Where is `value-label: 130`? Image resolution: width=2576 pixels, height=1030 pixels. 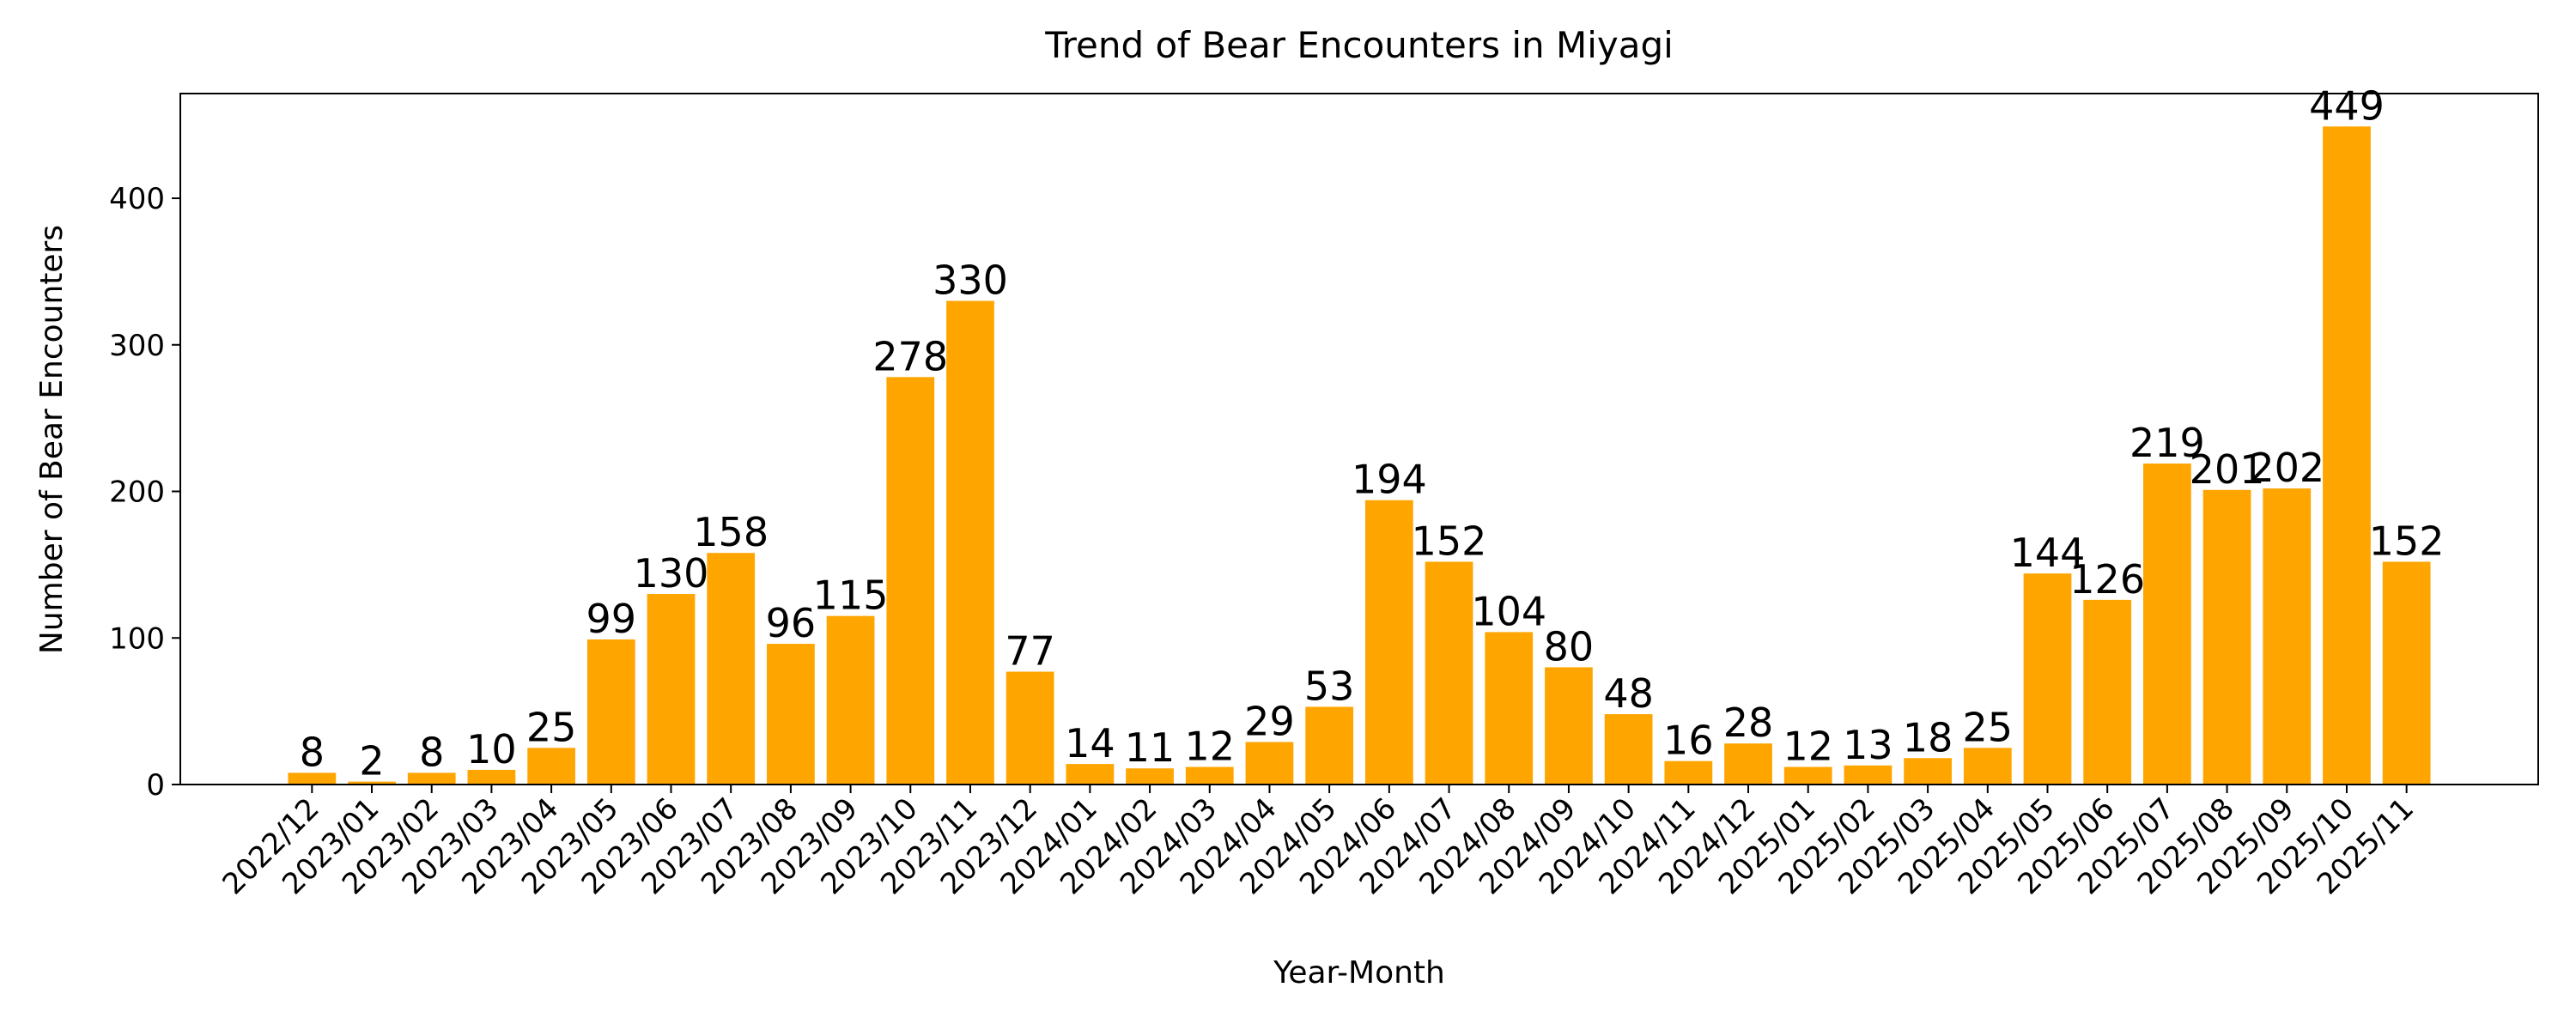
value-label: 130 is located at coordinates (671, 573).